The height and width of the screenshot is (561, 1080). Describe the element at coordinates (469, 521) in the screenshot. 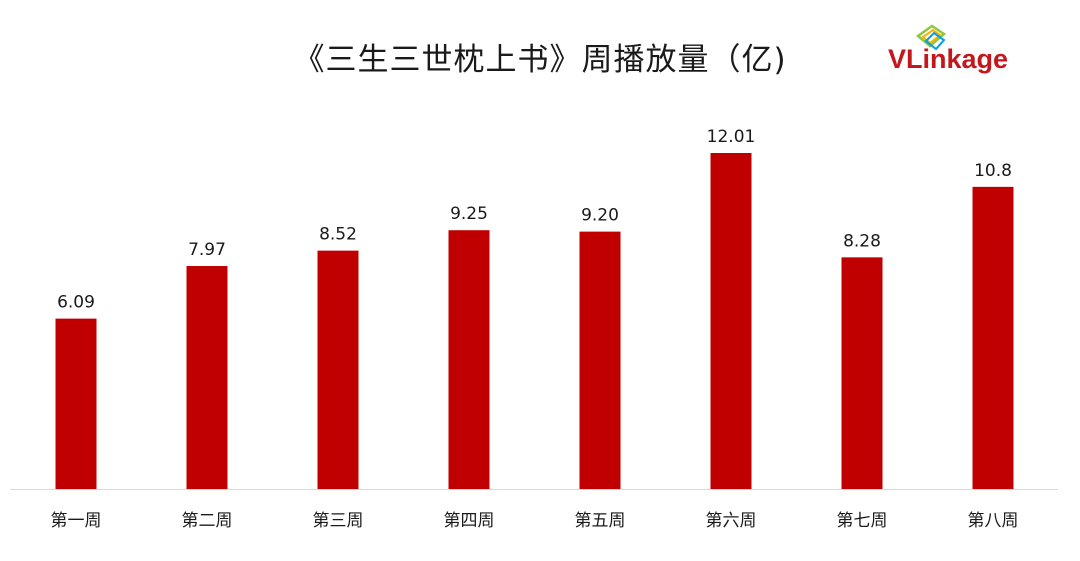

I see `x-tick-label-4: 第四周` at that location.